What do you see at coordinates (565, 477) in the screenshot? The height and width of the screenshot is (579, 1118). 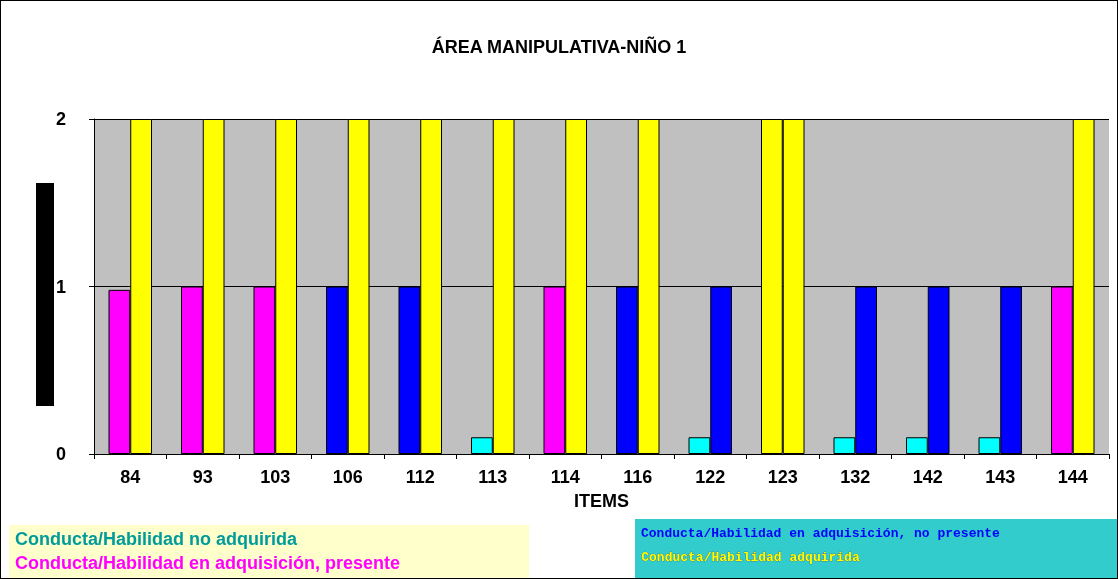 I see `x-tick-label: 114` at bounding box center [565, 477].